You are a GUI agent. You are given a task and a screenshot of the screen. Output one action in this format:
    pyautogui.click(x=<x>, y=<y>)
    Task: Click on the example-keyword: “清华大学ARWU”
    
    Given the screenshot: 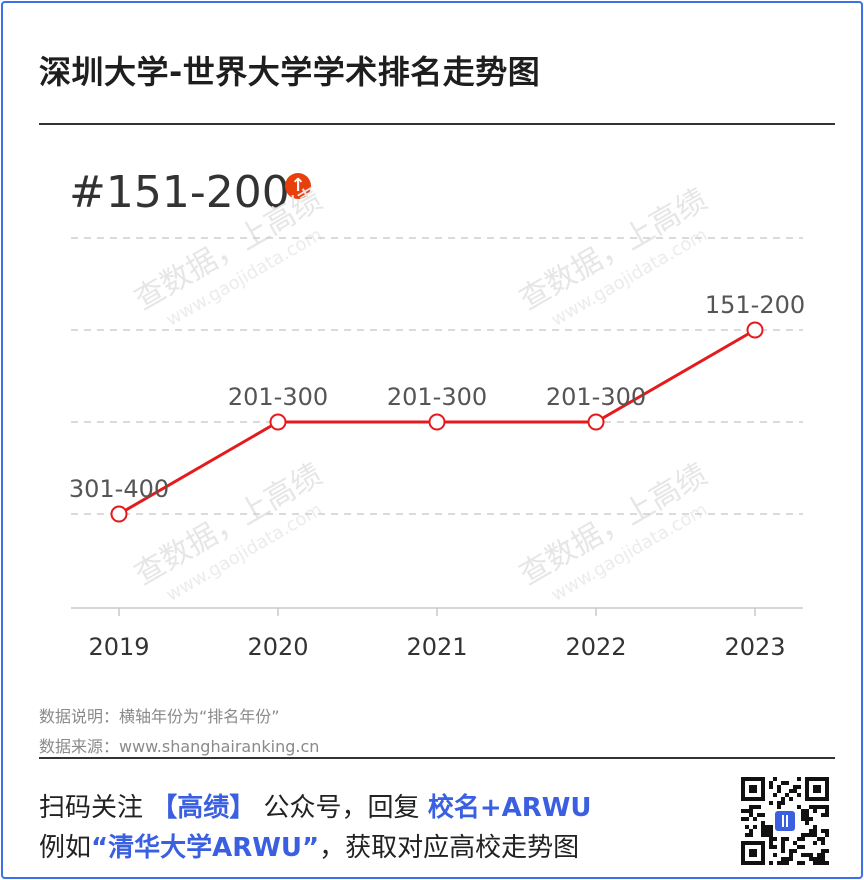 What is the action you would take?
    pyautogui.click(x=205, y=848)
    